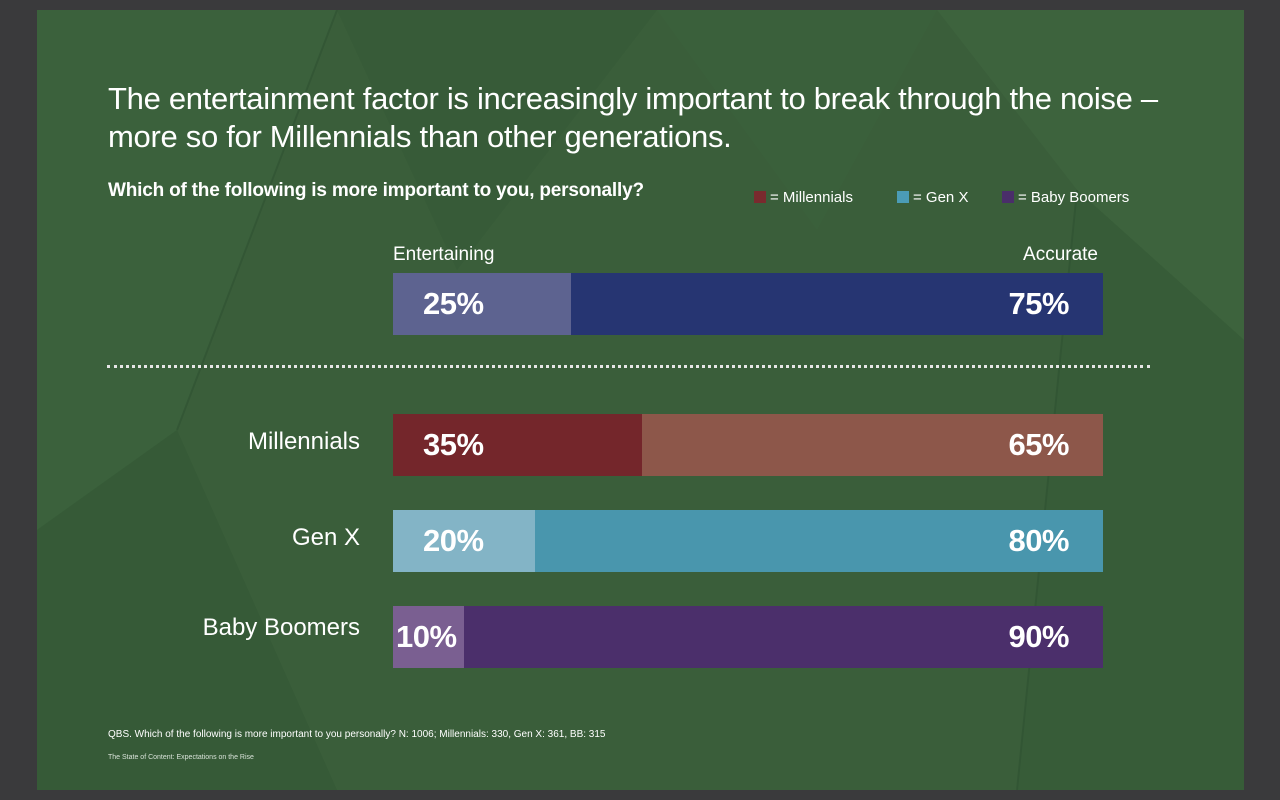 The width and height of the screenshot is (1280, 800). I want to click on bar-row-overall: 25% 75%, so click(748, 304).